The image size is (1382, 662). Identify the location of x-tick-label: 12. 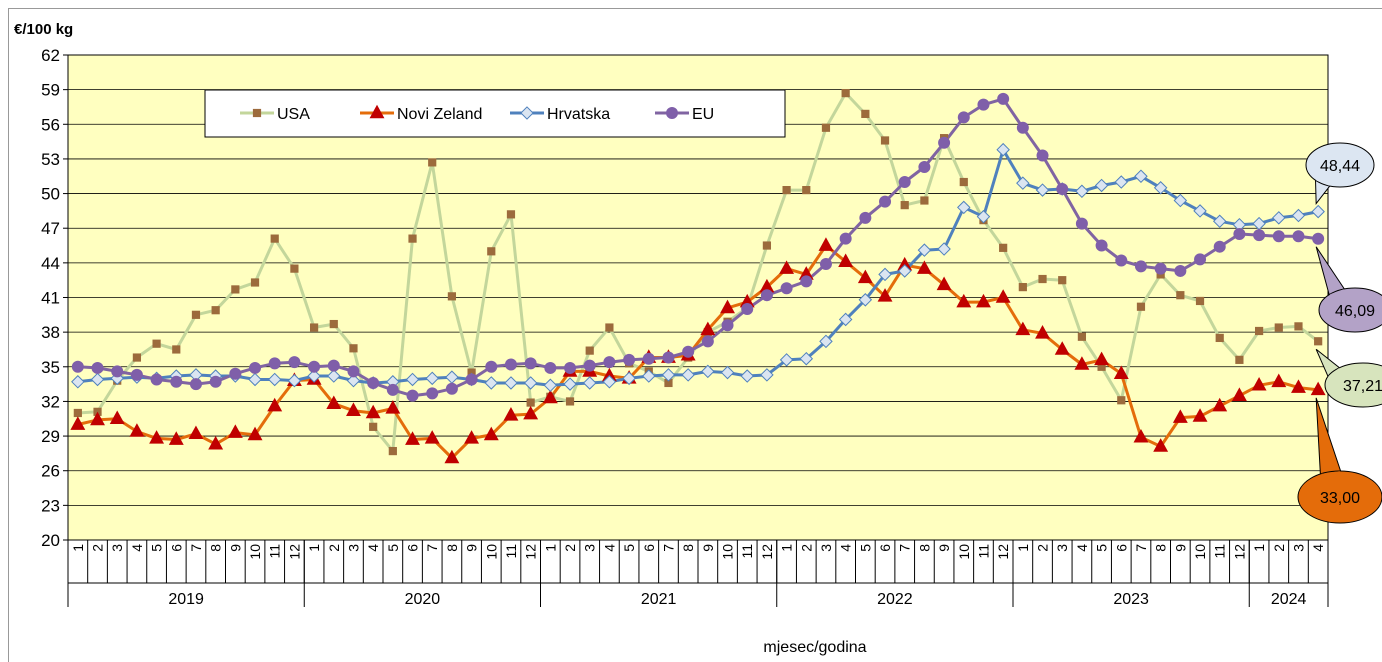
(294, 552).